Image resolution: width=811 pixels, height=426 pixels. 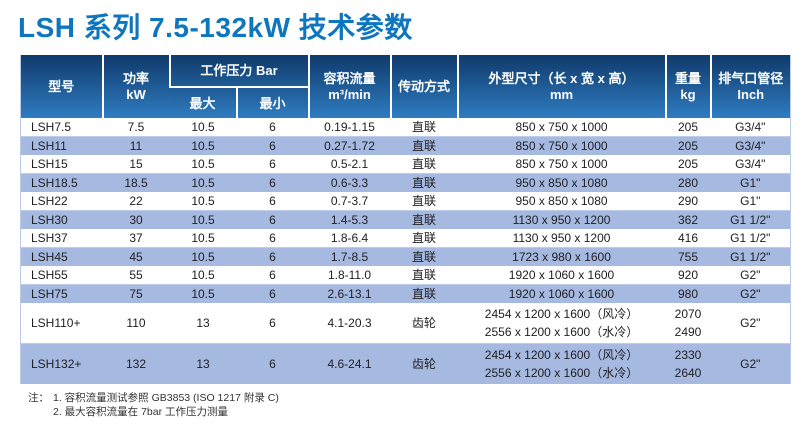 What do you see at coordinates (136, 163) in the screenshot?
I see `power-cell: 15` at bounding box center [136, 163].